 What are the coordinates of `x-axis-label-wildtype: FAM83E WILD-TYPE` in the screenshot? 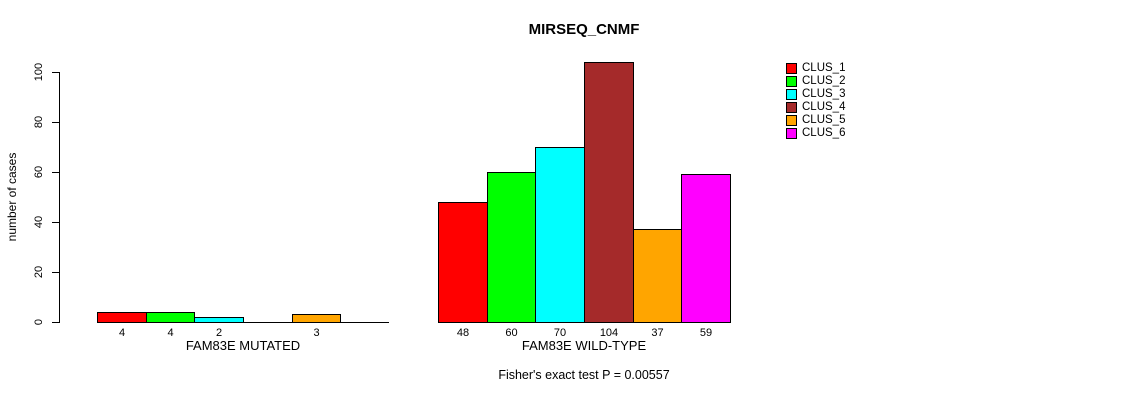 It's located at (584, 345).